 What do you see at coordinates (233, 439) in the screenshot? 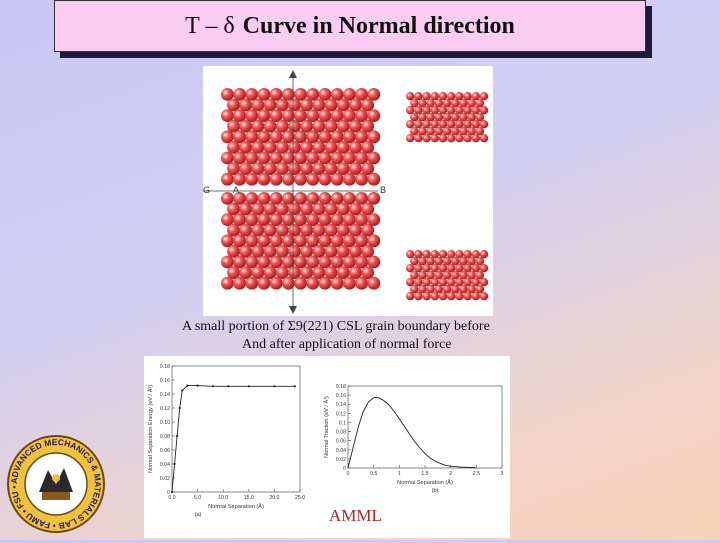
I see `series-line` at bounding box center [233, 439].